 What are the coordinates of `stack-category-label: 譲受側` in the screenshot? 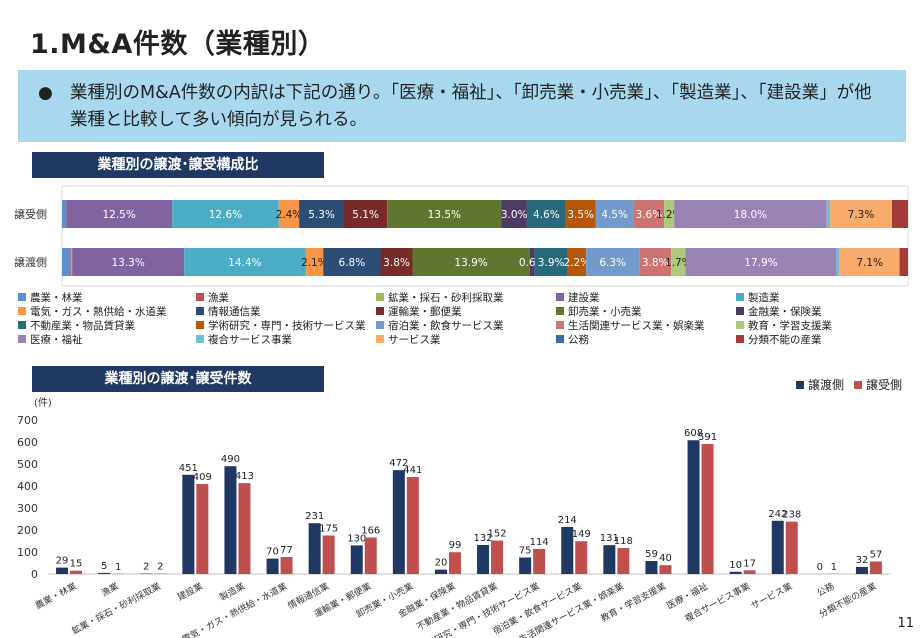 It's located at (30, 214).